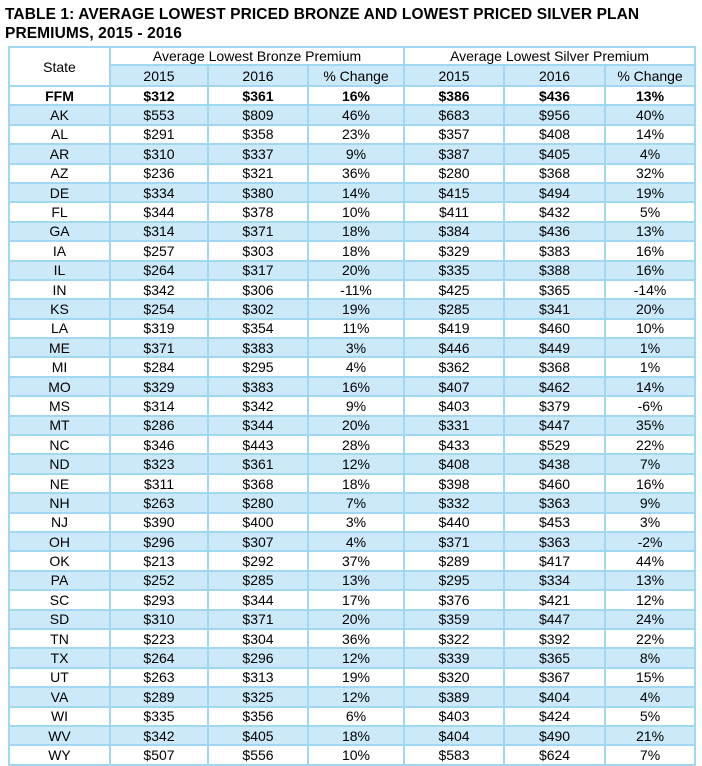 The image size is (702, 766). I want to click on value-cell: $376, so click(454, 600).